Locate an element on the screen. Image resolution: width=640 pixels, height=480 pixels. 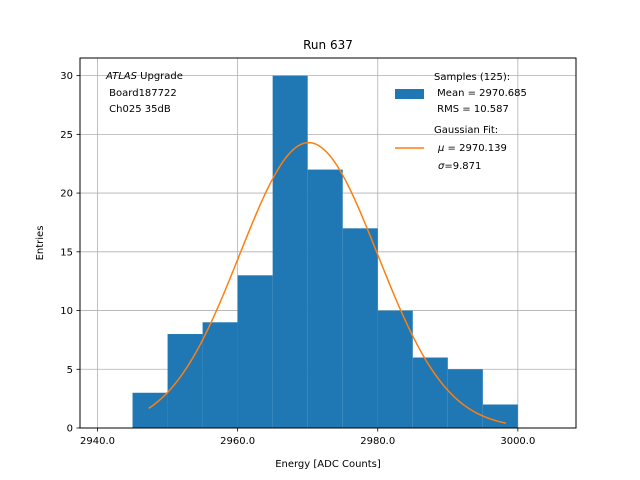
annotation-line-1: ATLAS Upgrade is located at coordinates (144, 76).